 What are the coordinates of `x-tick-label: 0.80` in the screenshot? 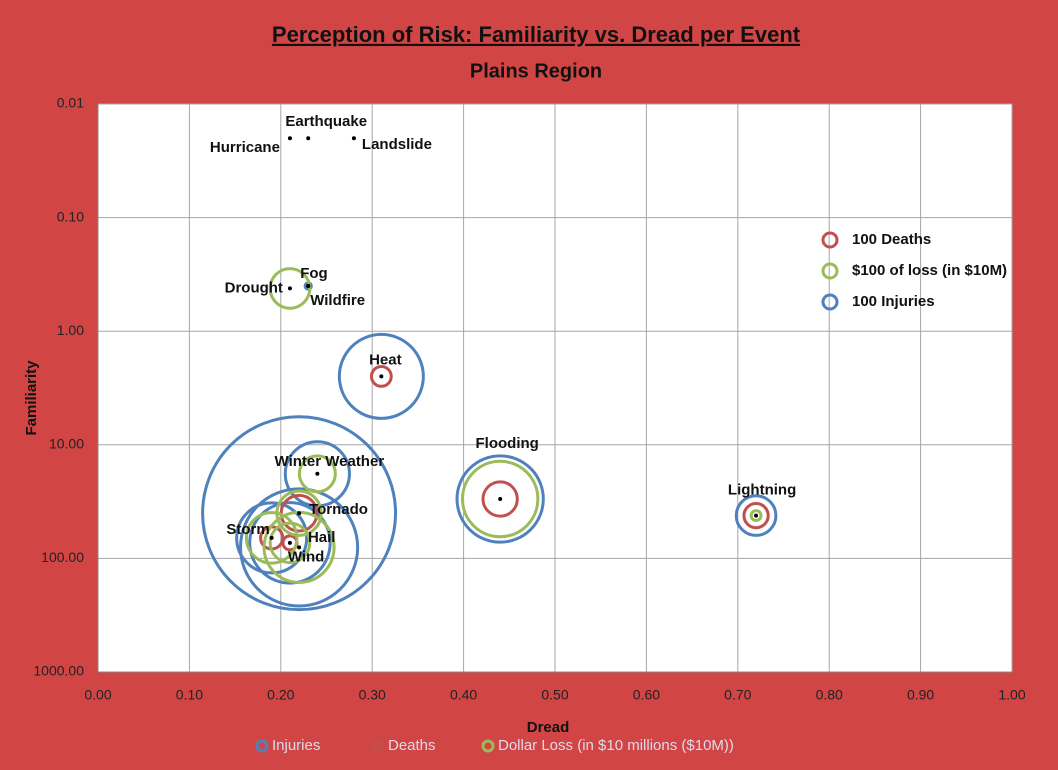 It's located at (829, 695).